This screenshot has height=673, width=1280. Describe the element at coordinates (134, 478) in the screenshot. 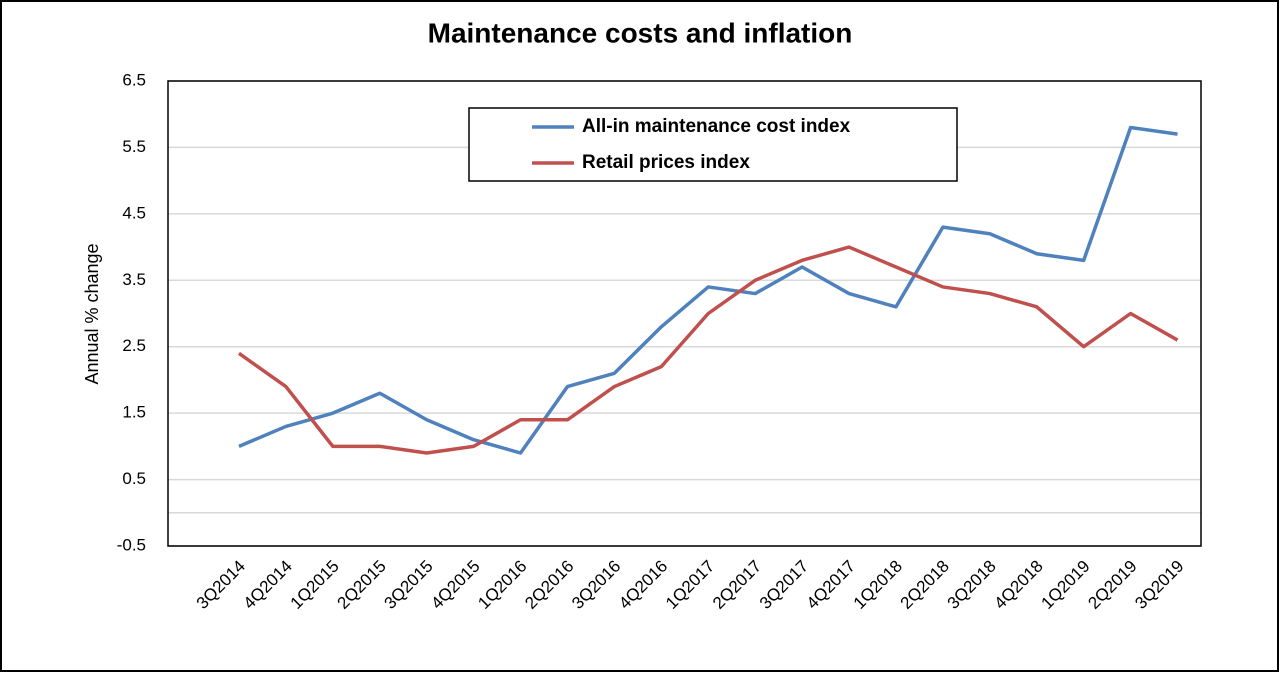

I see `y-tick-label: 0.5` at that location.